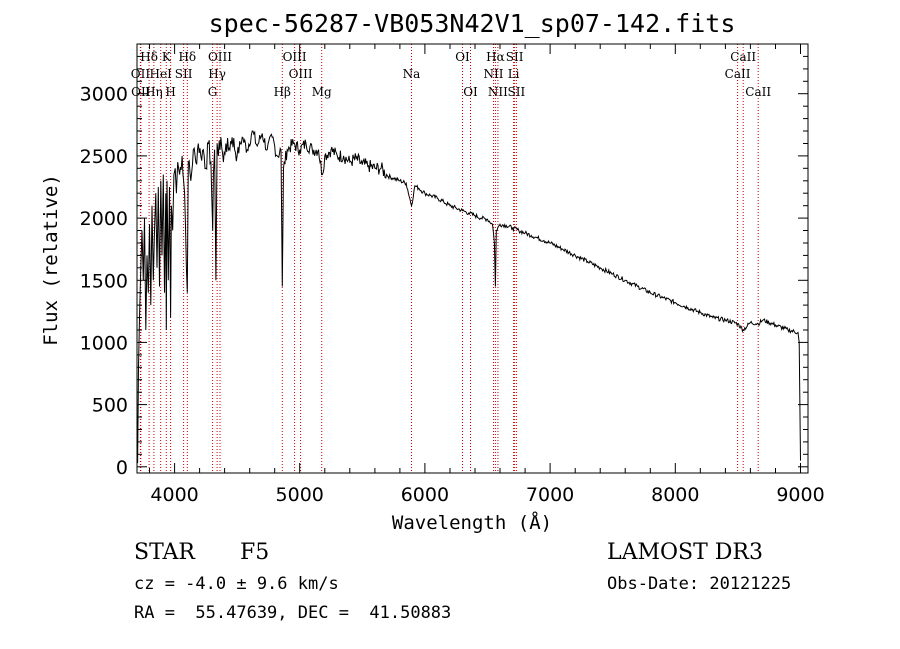  What do you see at coordinates (167, 57) in the screenshot?
I see `marker-label: K` at bounding box center [167, 57].